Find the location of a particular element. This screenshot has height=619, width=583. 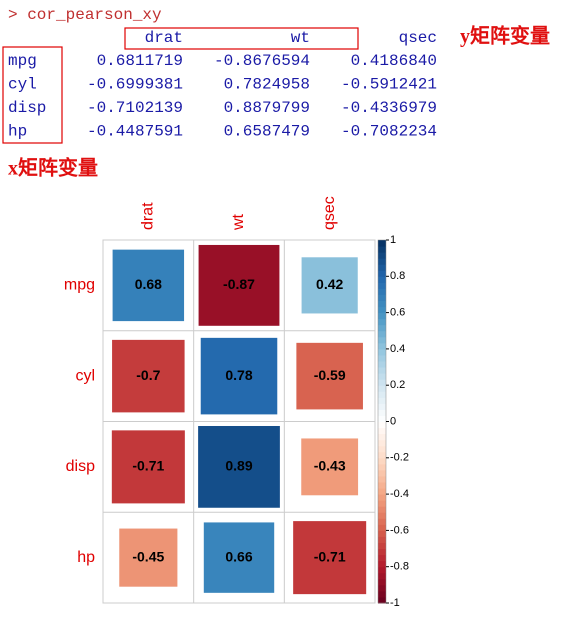

console-value: -0.7102139 is located at coordinates (135, 108).